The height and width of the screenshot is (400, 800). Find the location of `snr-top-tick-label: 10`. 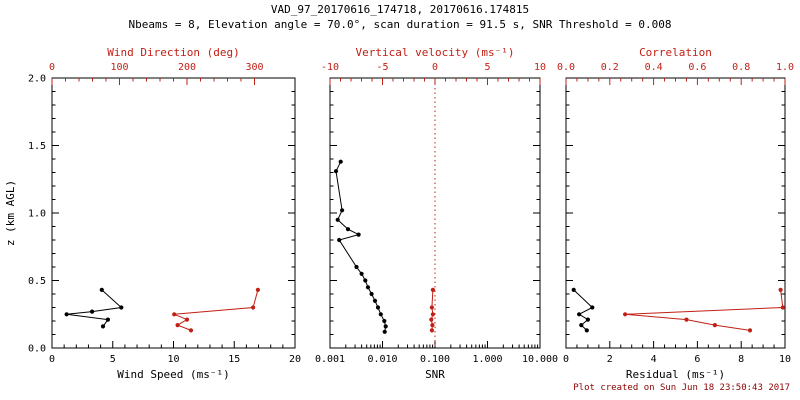

snr-top-tick-label: 10 is located at coordinates (540, 67).